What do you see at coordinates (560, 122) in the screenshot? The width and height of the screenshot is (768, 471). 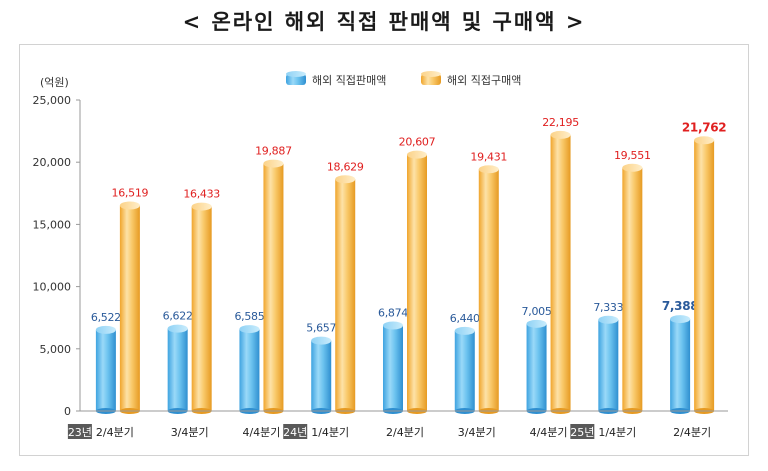 I see `data-label-purchases: 22,195` at bounding box center [560, 122].